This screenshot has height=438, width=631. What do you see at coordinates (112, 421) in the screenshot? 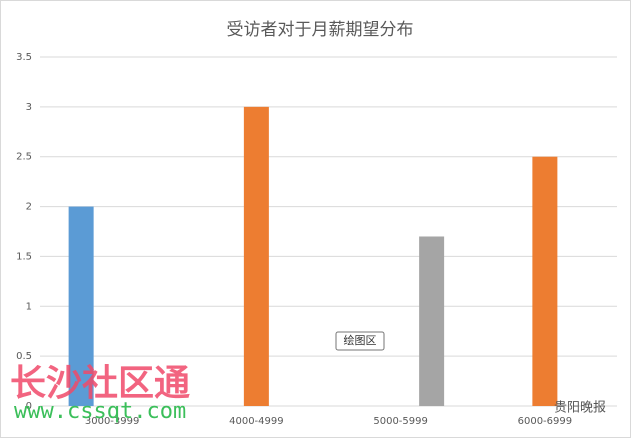
I see `x-tick-label: 3000-3999` at bounding box center [112, 421].